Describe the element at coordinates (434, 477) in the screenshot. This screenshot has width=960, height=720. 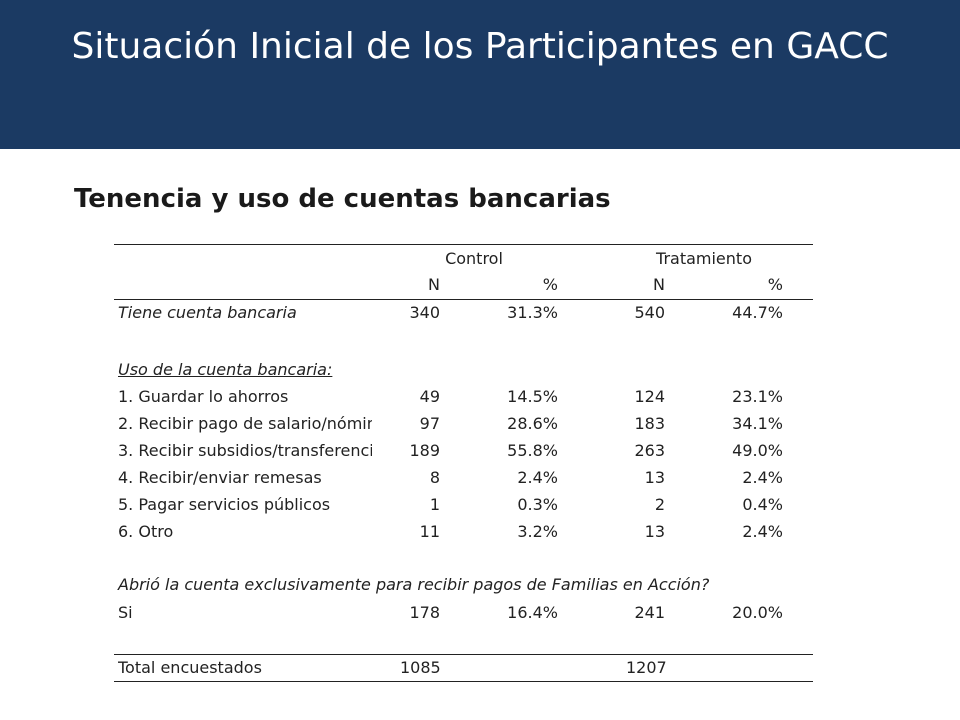
I see `cell-control-n: 8` at that location.